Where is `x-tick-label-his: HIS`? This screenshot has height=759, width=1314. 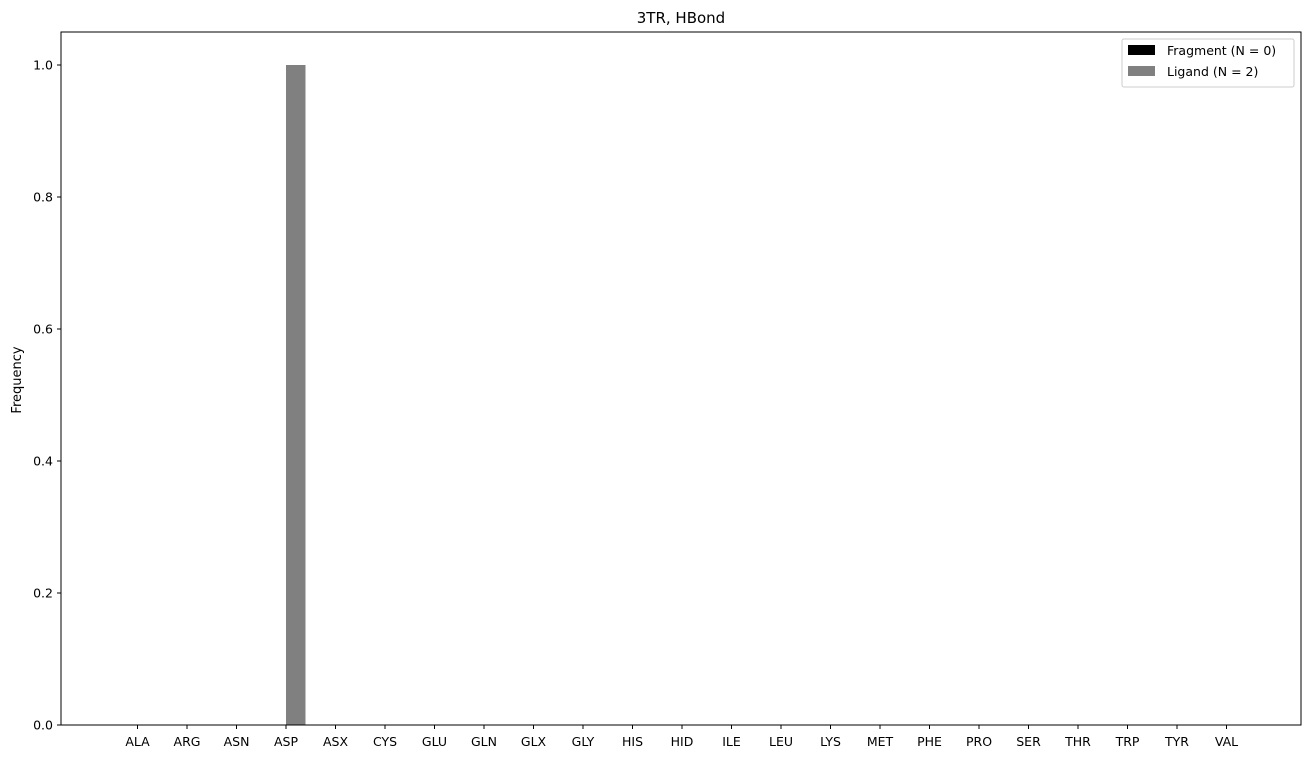
x-tick-label-his: HIS is located at coordinates (632, 741).